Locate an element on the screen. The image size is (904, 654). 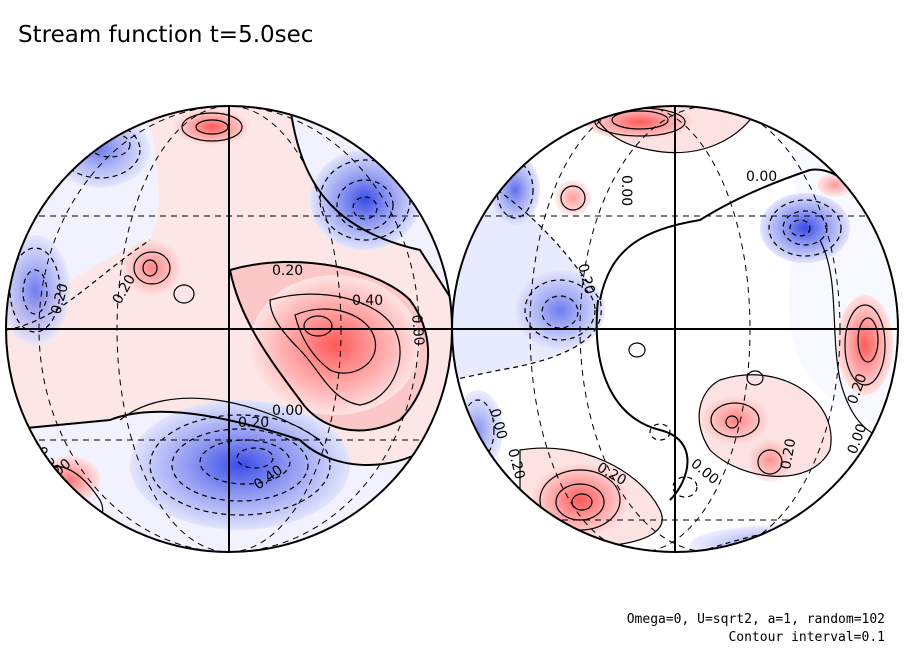
contour-label: 0.40 is located at coordinates (367, 301).